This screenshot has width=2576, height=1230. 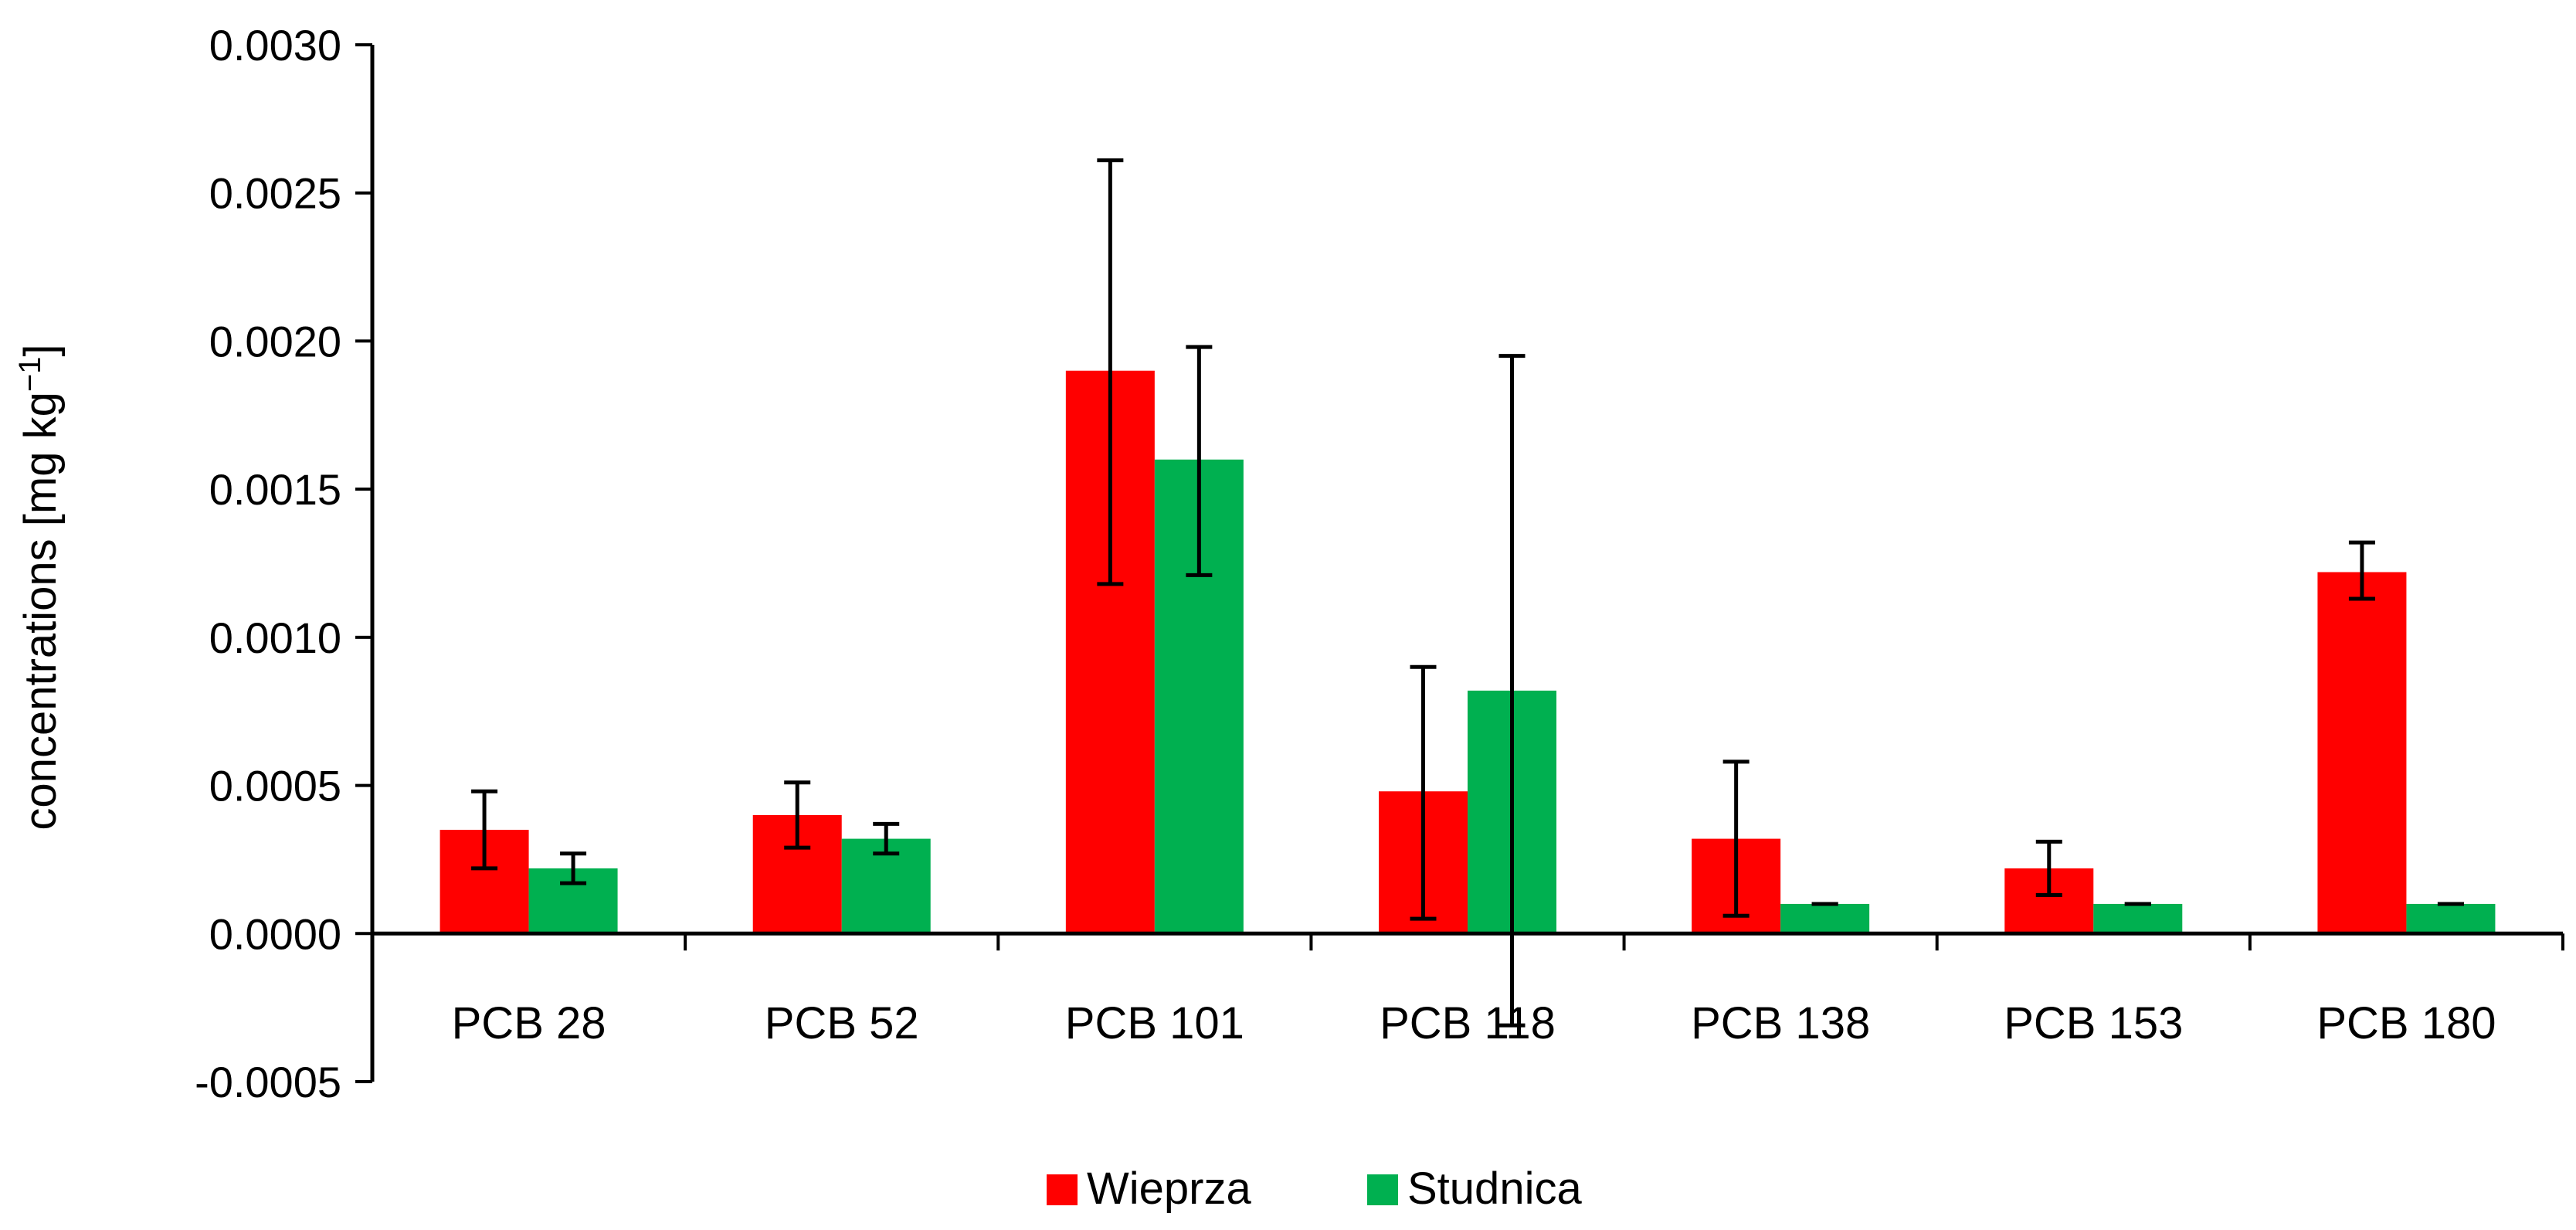 What do you see at coordinates (40, 350) in the screenshot?
I see `y-axis-title-end: ]` at bounding box center [40, 350].